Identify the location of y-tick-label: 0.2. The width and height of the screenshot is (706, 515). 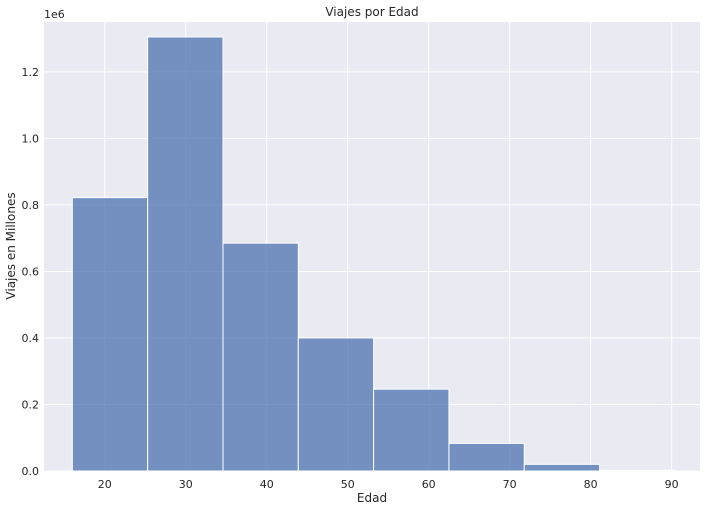
(31, 404).